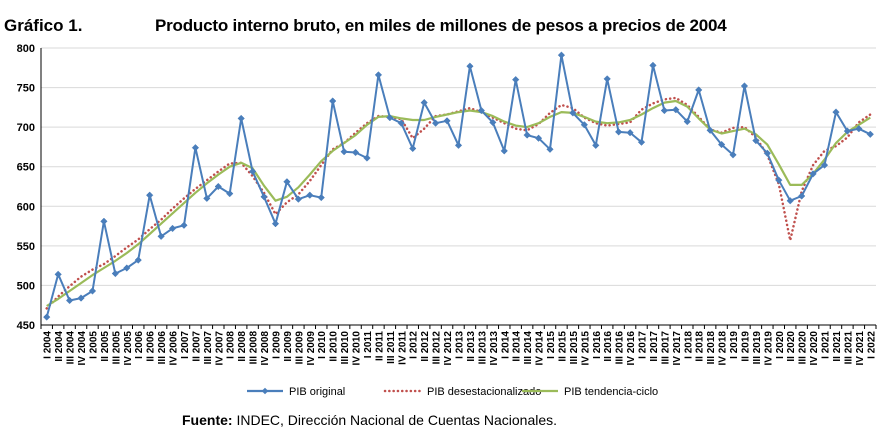  Describe the element at coordinates (654, 346) in the screenshot. I see `x-tick-label: II 2017` at that location.